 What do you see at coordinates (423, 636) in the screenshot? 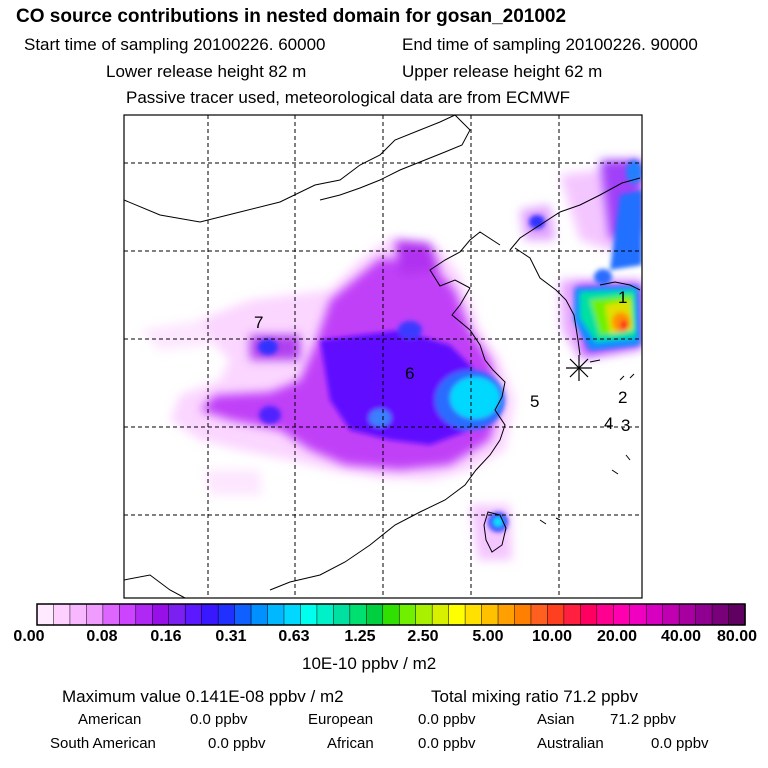
I see `colorbar-label-6: 2.50` at bounding box center [423, 636].